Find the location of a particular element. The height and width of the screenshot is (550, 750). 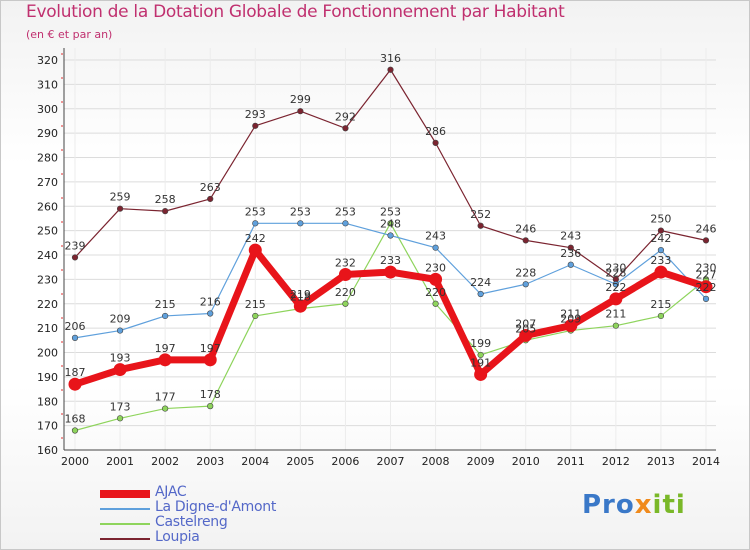

data-label: 211 is located at coordinates (615, 314).